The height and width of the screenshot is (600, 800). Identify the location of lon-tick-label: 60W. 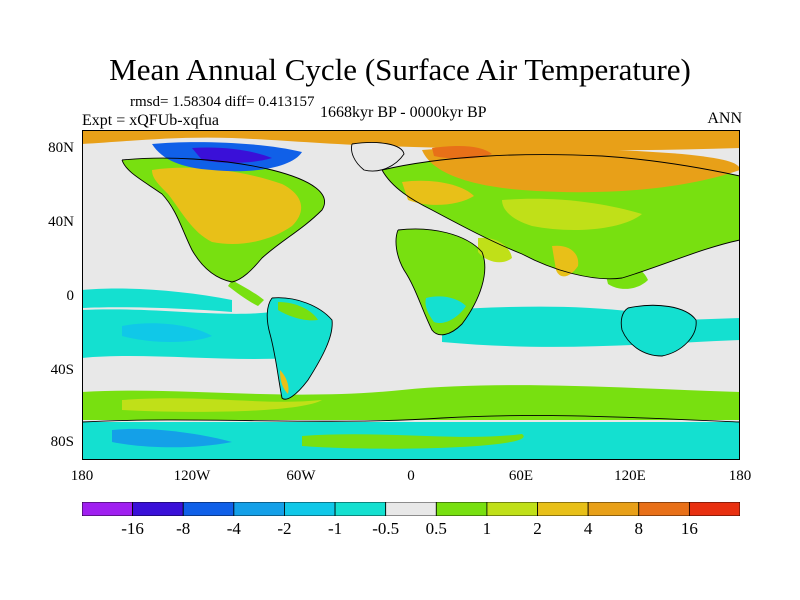
(301, 476).